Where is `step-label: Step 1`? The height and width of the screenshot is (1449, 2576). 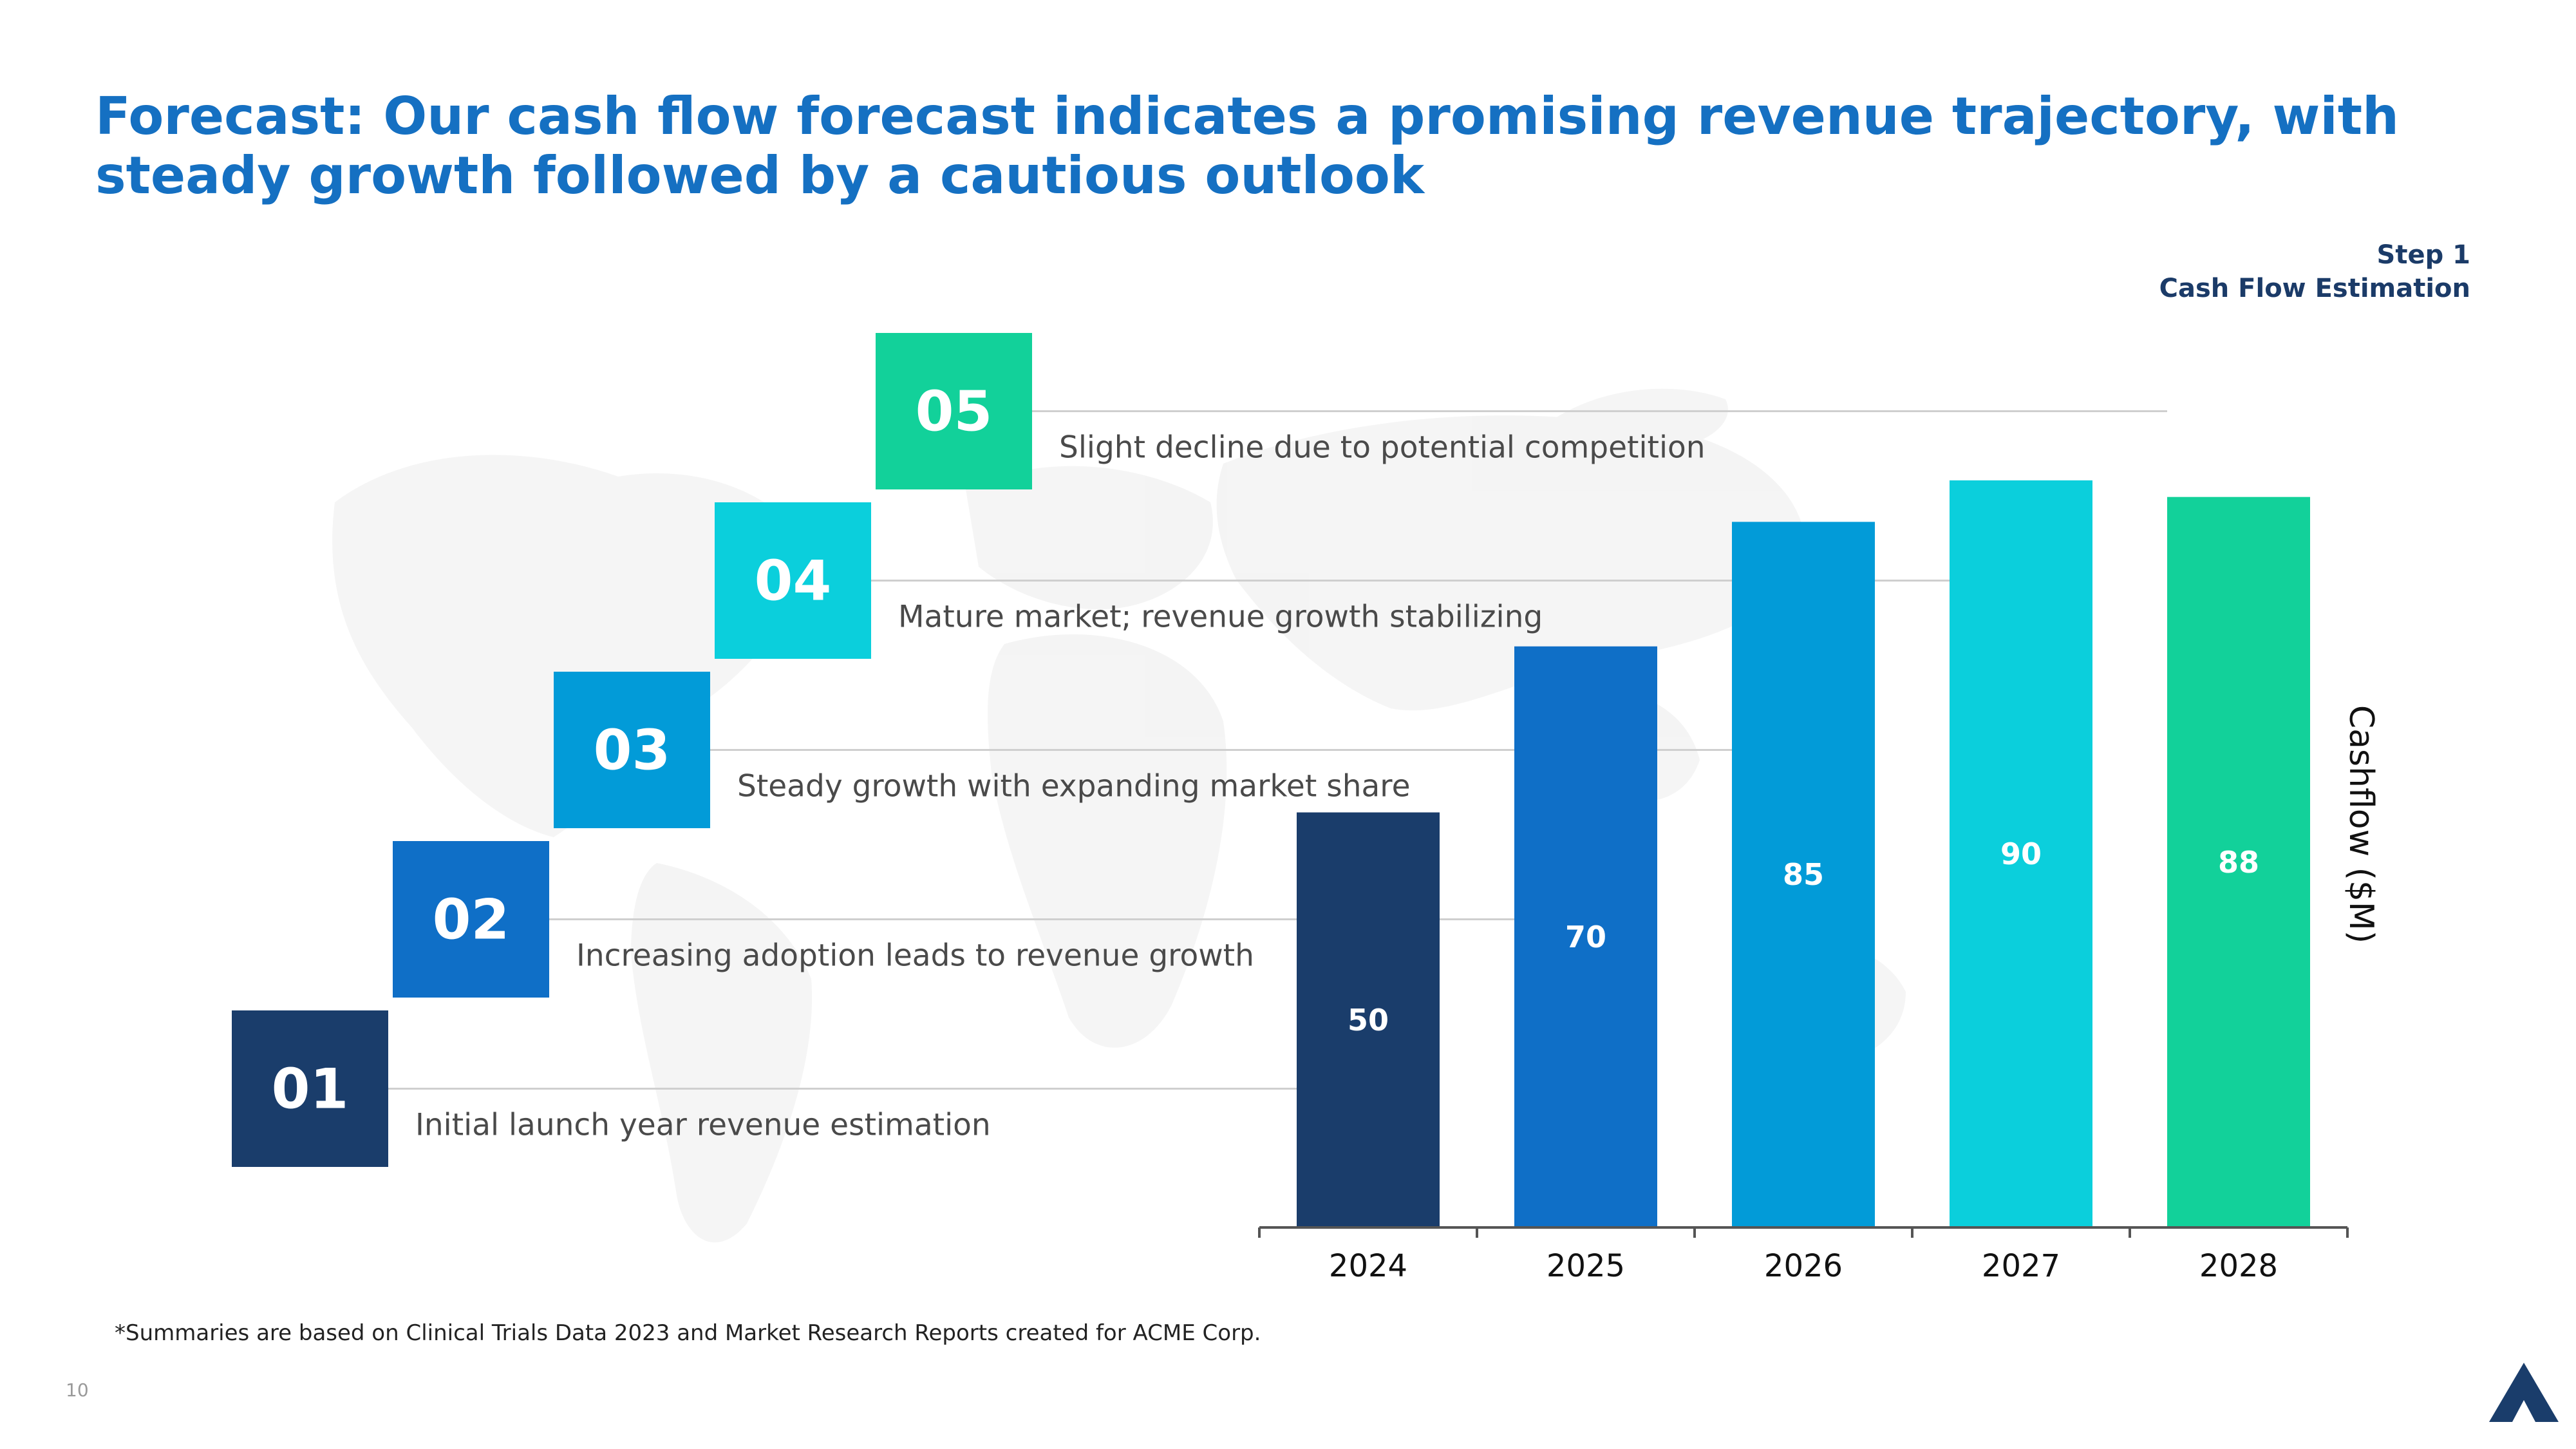
step-label: Step 1 is located at coordinates (2423, 255).